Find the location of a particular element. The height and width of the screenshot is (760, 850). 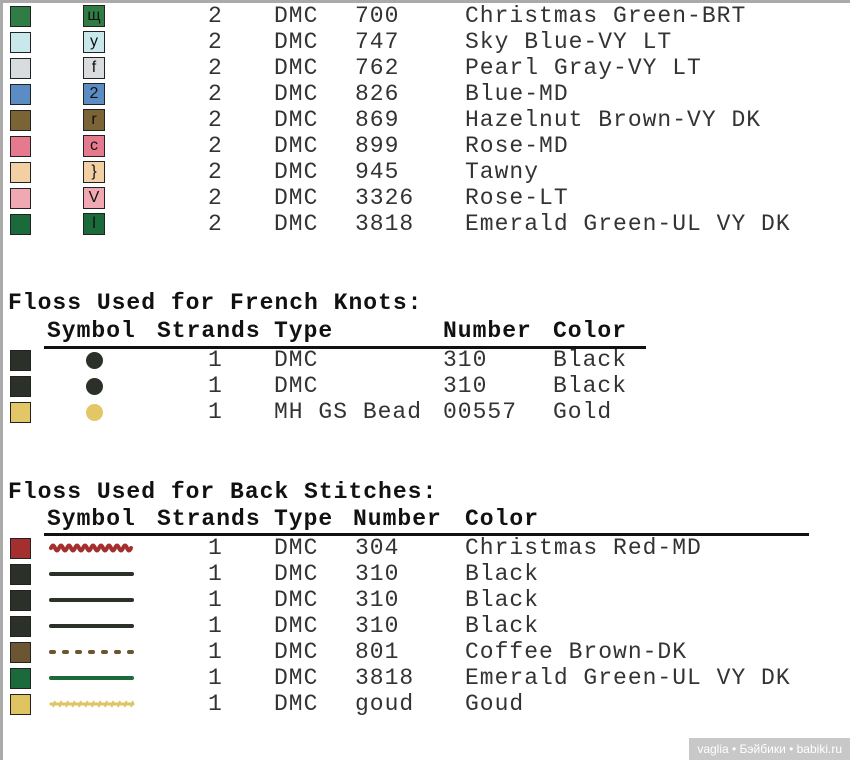

number: 700 is located at coordinates (377, 16).